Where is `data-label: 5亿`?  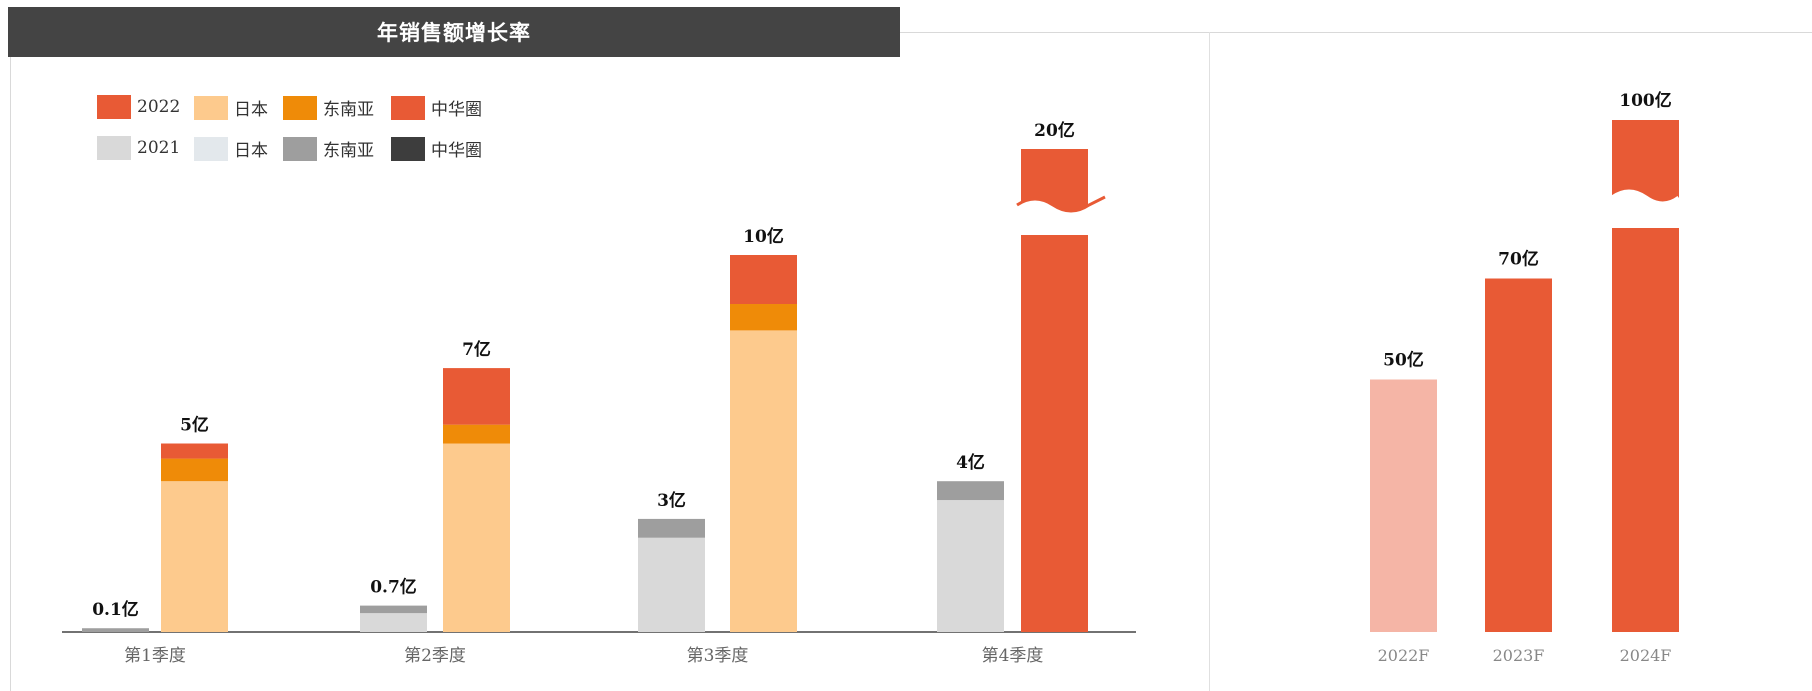 data-label: 5亿 is located at coordinates (194, 425).